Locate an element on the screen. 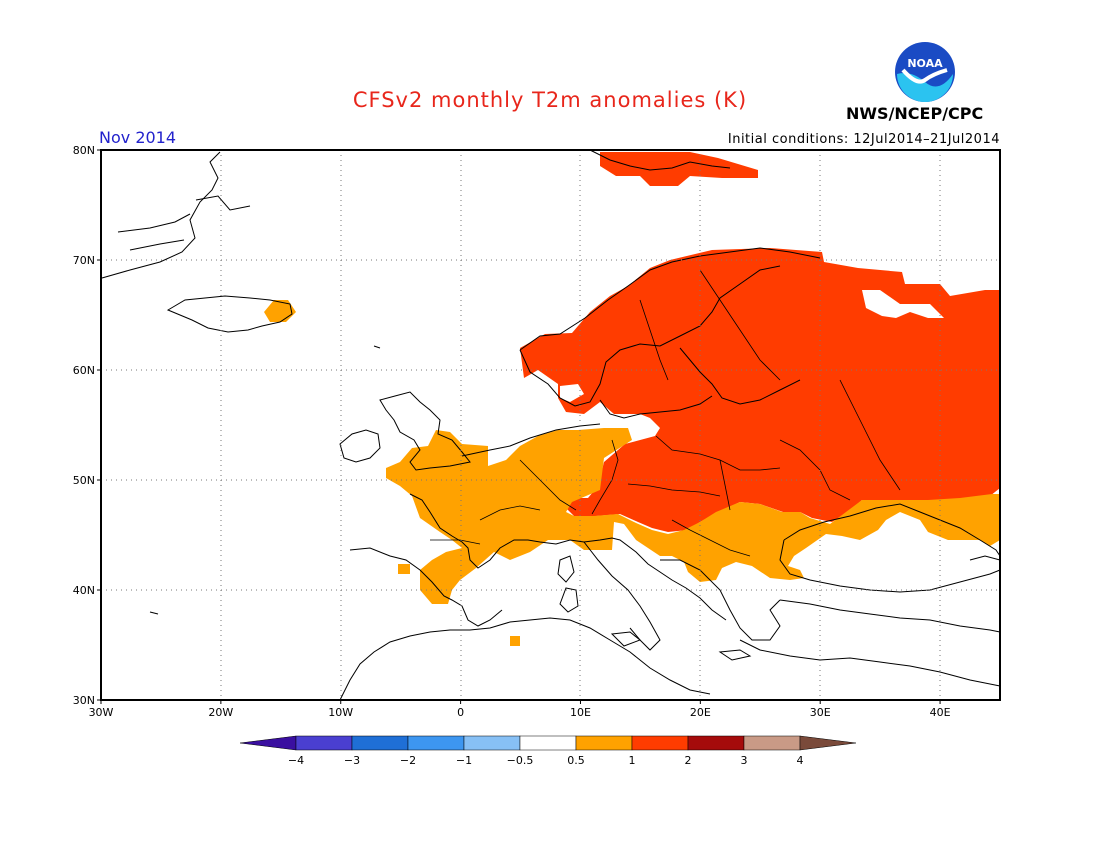  colorbar-arrow-high is located at coordinates (828, 743).